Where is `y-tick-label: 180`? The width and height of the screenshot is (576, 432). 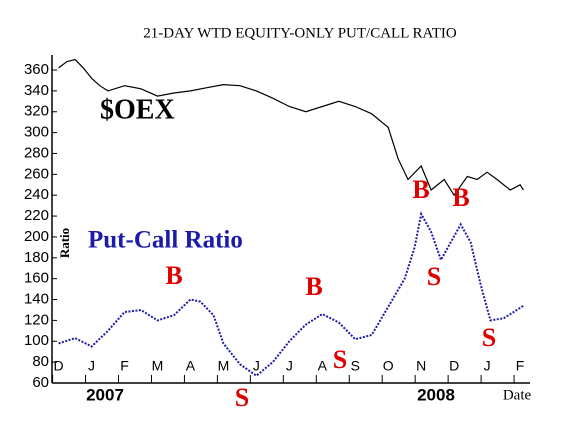
y-tick-label: 180 is located at coordinates (36, 257).